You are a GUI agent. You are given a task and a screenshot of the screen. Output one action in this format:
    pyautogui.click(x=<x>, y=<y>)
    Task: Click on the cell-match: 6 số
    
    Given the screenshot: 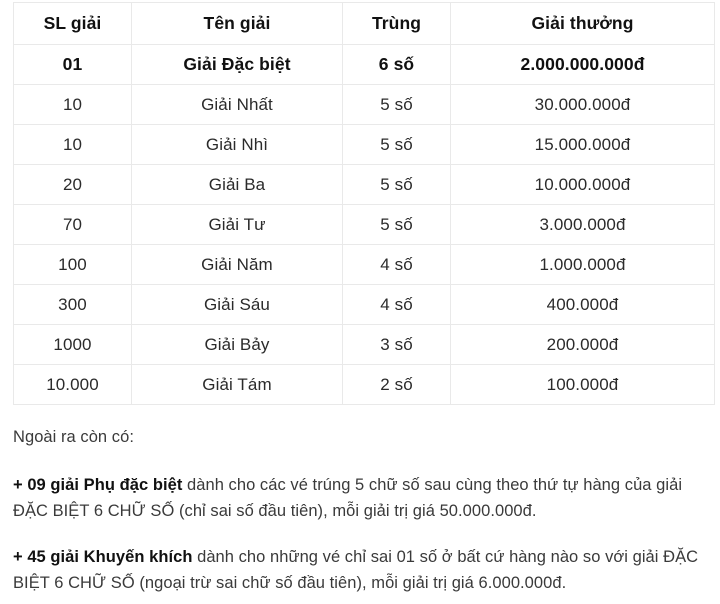 What is the action you would take?
    pyautogui.click(x=396, y=64)
    